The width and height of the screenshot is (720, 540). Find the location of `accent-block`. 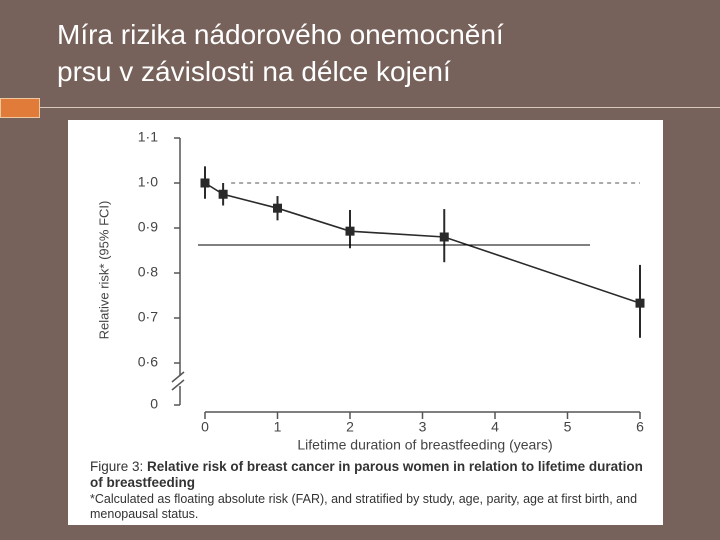

accent-block is located at coordinates (20, 108).